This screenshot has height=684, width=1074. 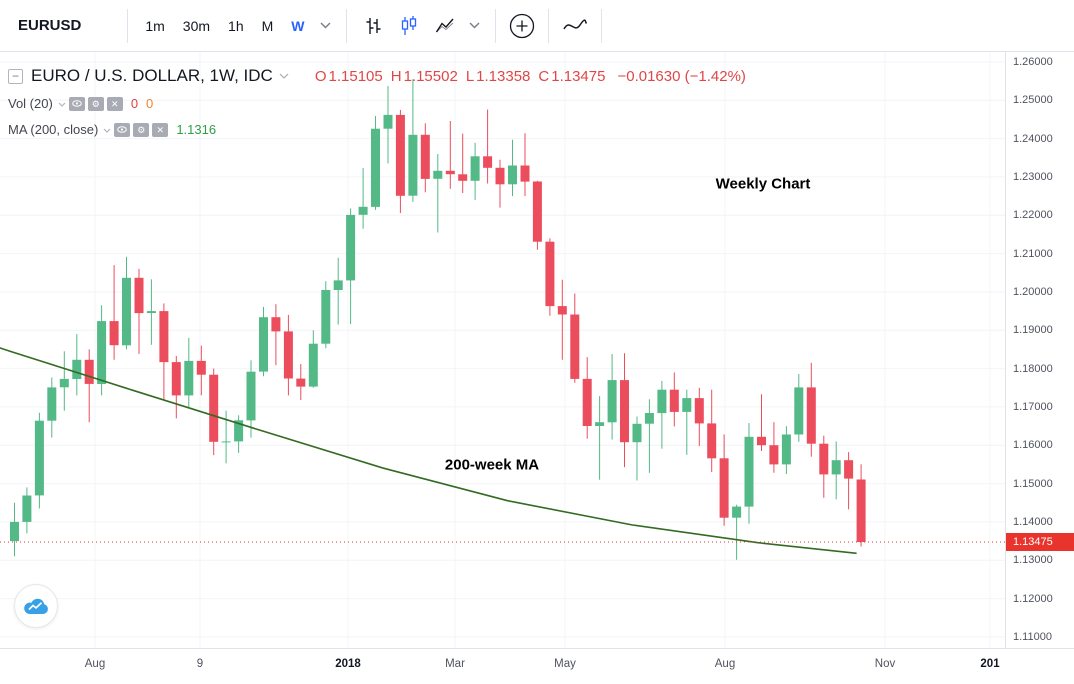 I want to click on chart-style-candles-button, so click(x=409, y=26).